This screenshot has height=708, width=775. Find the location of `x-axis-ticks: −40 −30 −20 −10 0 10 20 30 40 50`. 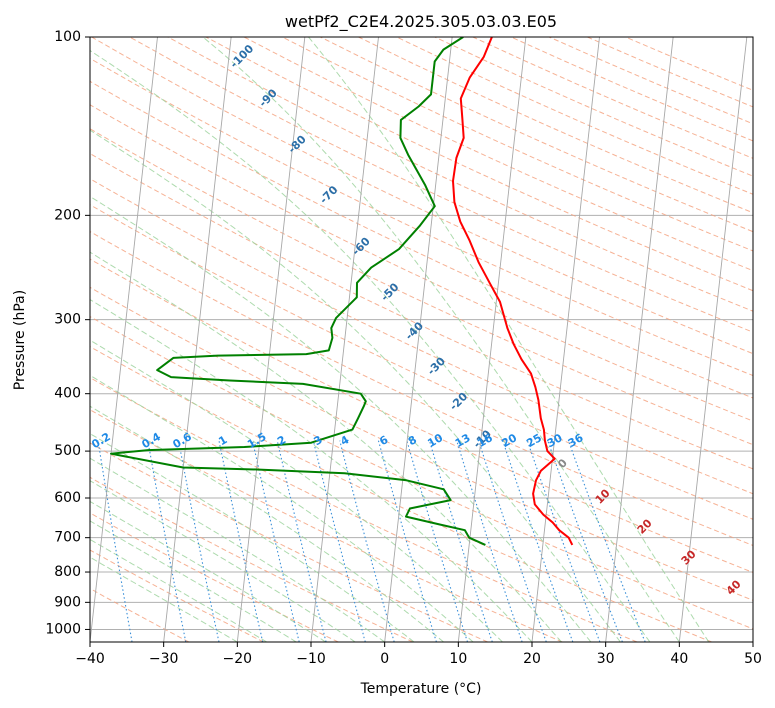

x-axis-ticks: −40 −30 −20 −10 0 10 20 30 40 50 is located at coordinates (418, 654).